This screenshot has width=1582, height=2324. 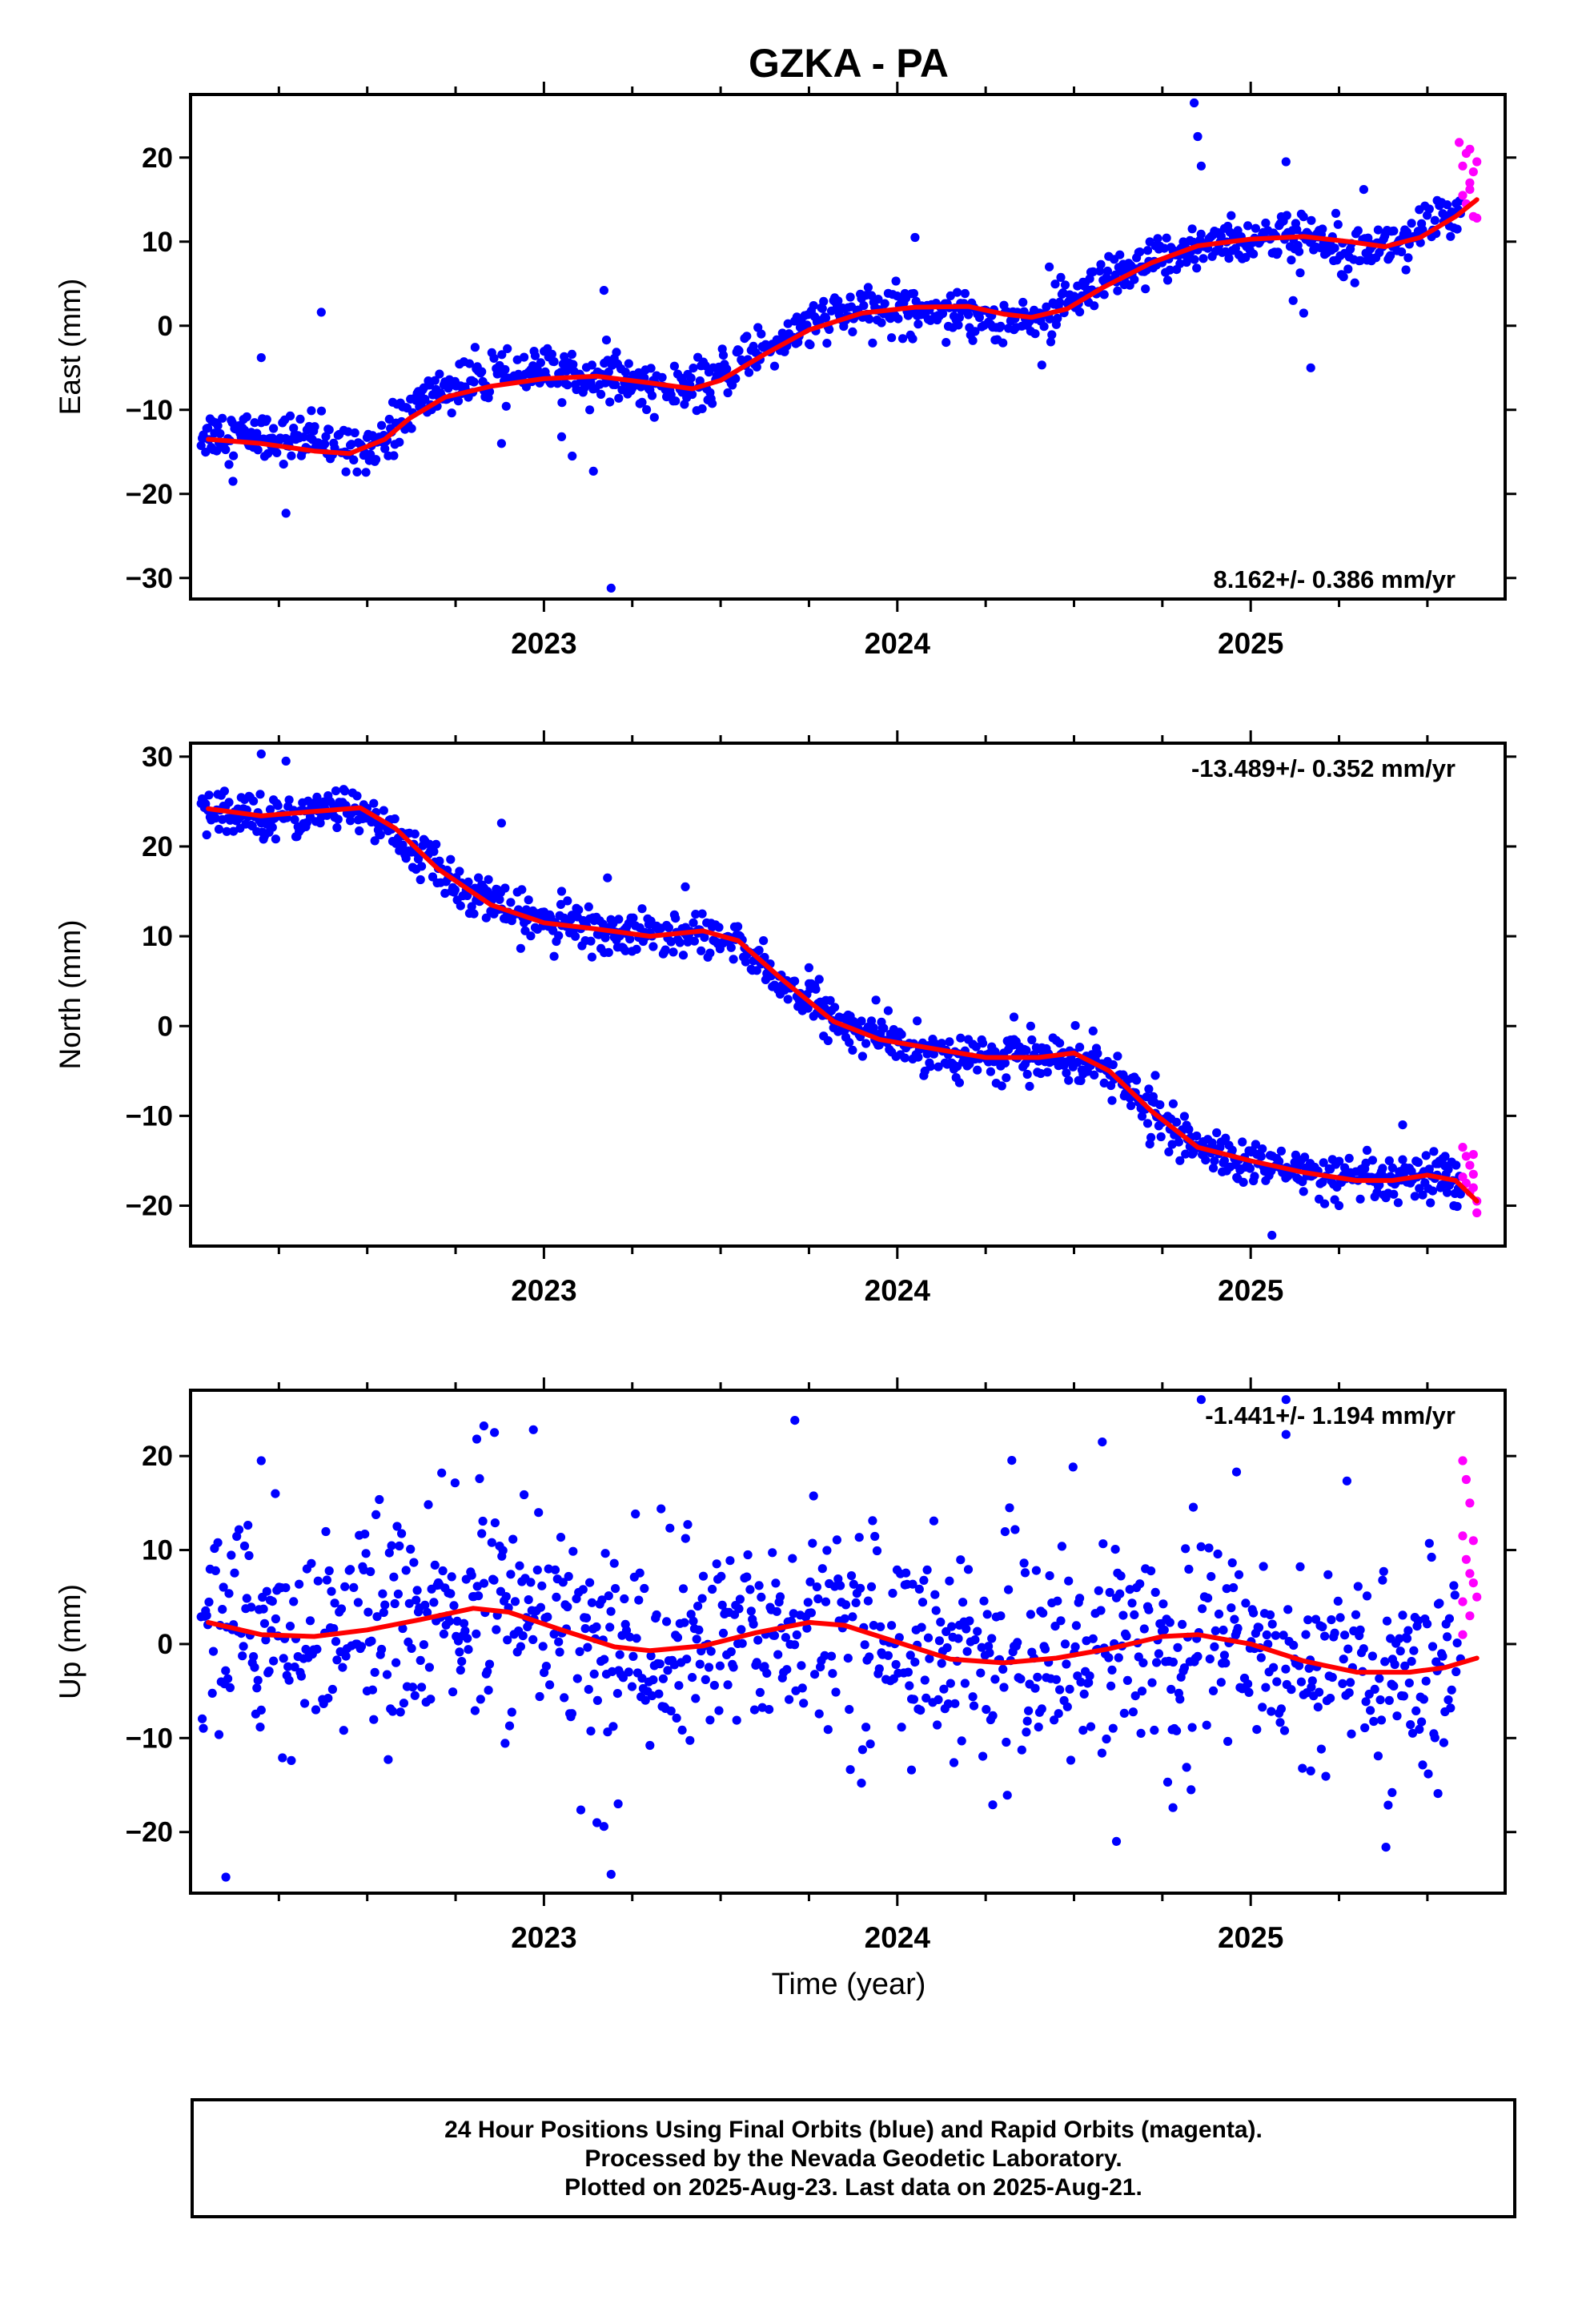 I want to click on y-tick-label: 10, so click(x=157, y=1551).